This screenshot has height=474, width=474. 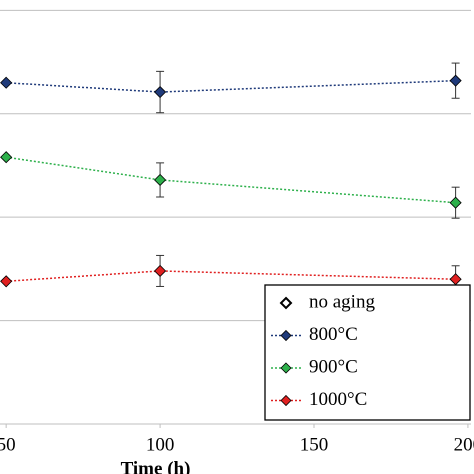 I want to click on legend-label: 1000°C, so click(x=338, y=399).